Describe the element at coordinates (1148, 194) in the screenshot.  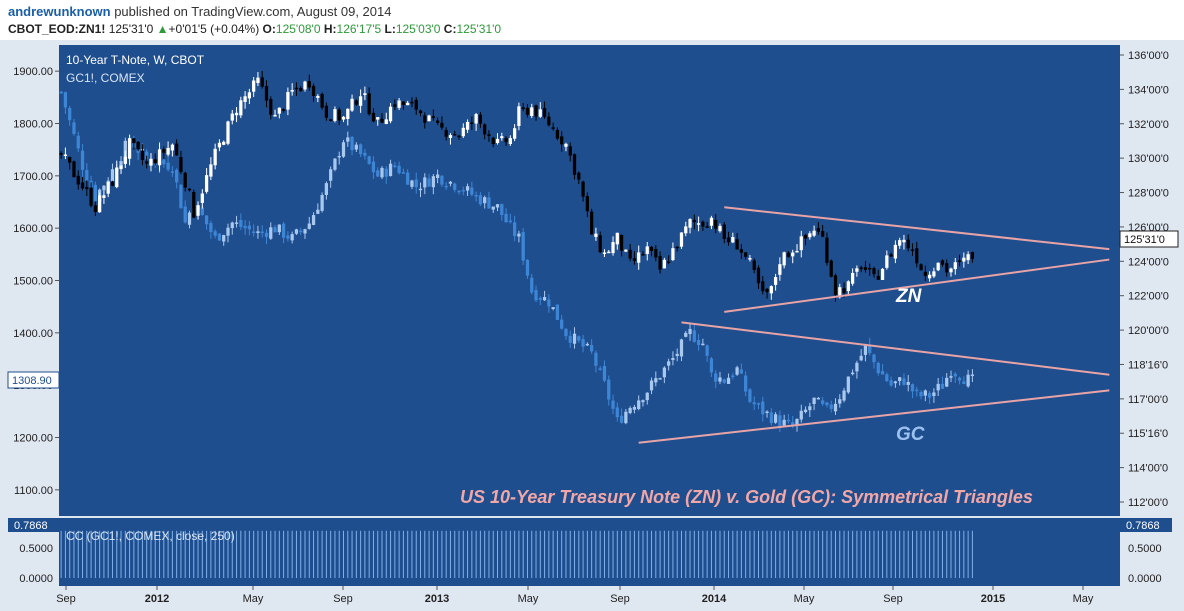
I see `right-axis-label: 128'00'0` at that location.